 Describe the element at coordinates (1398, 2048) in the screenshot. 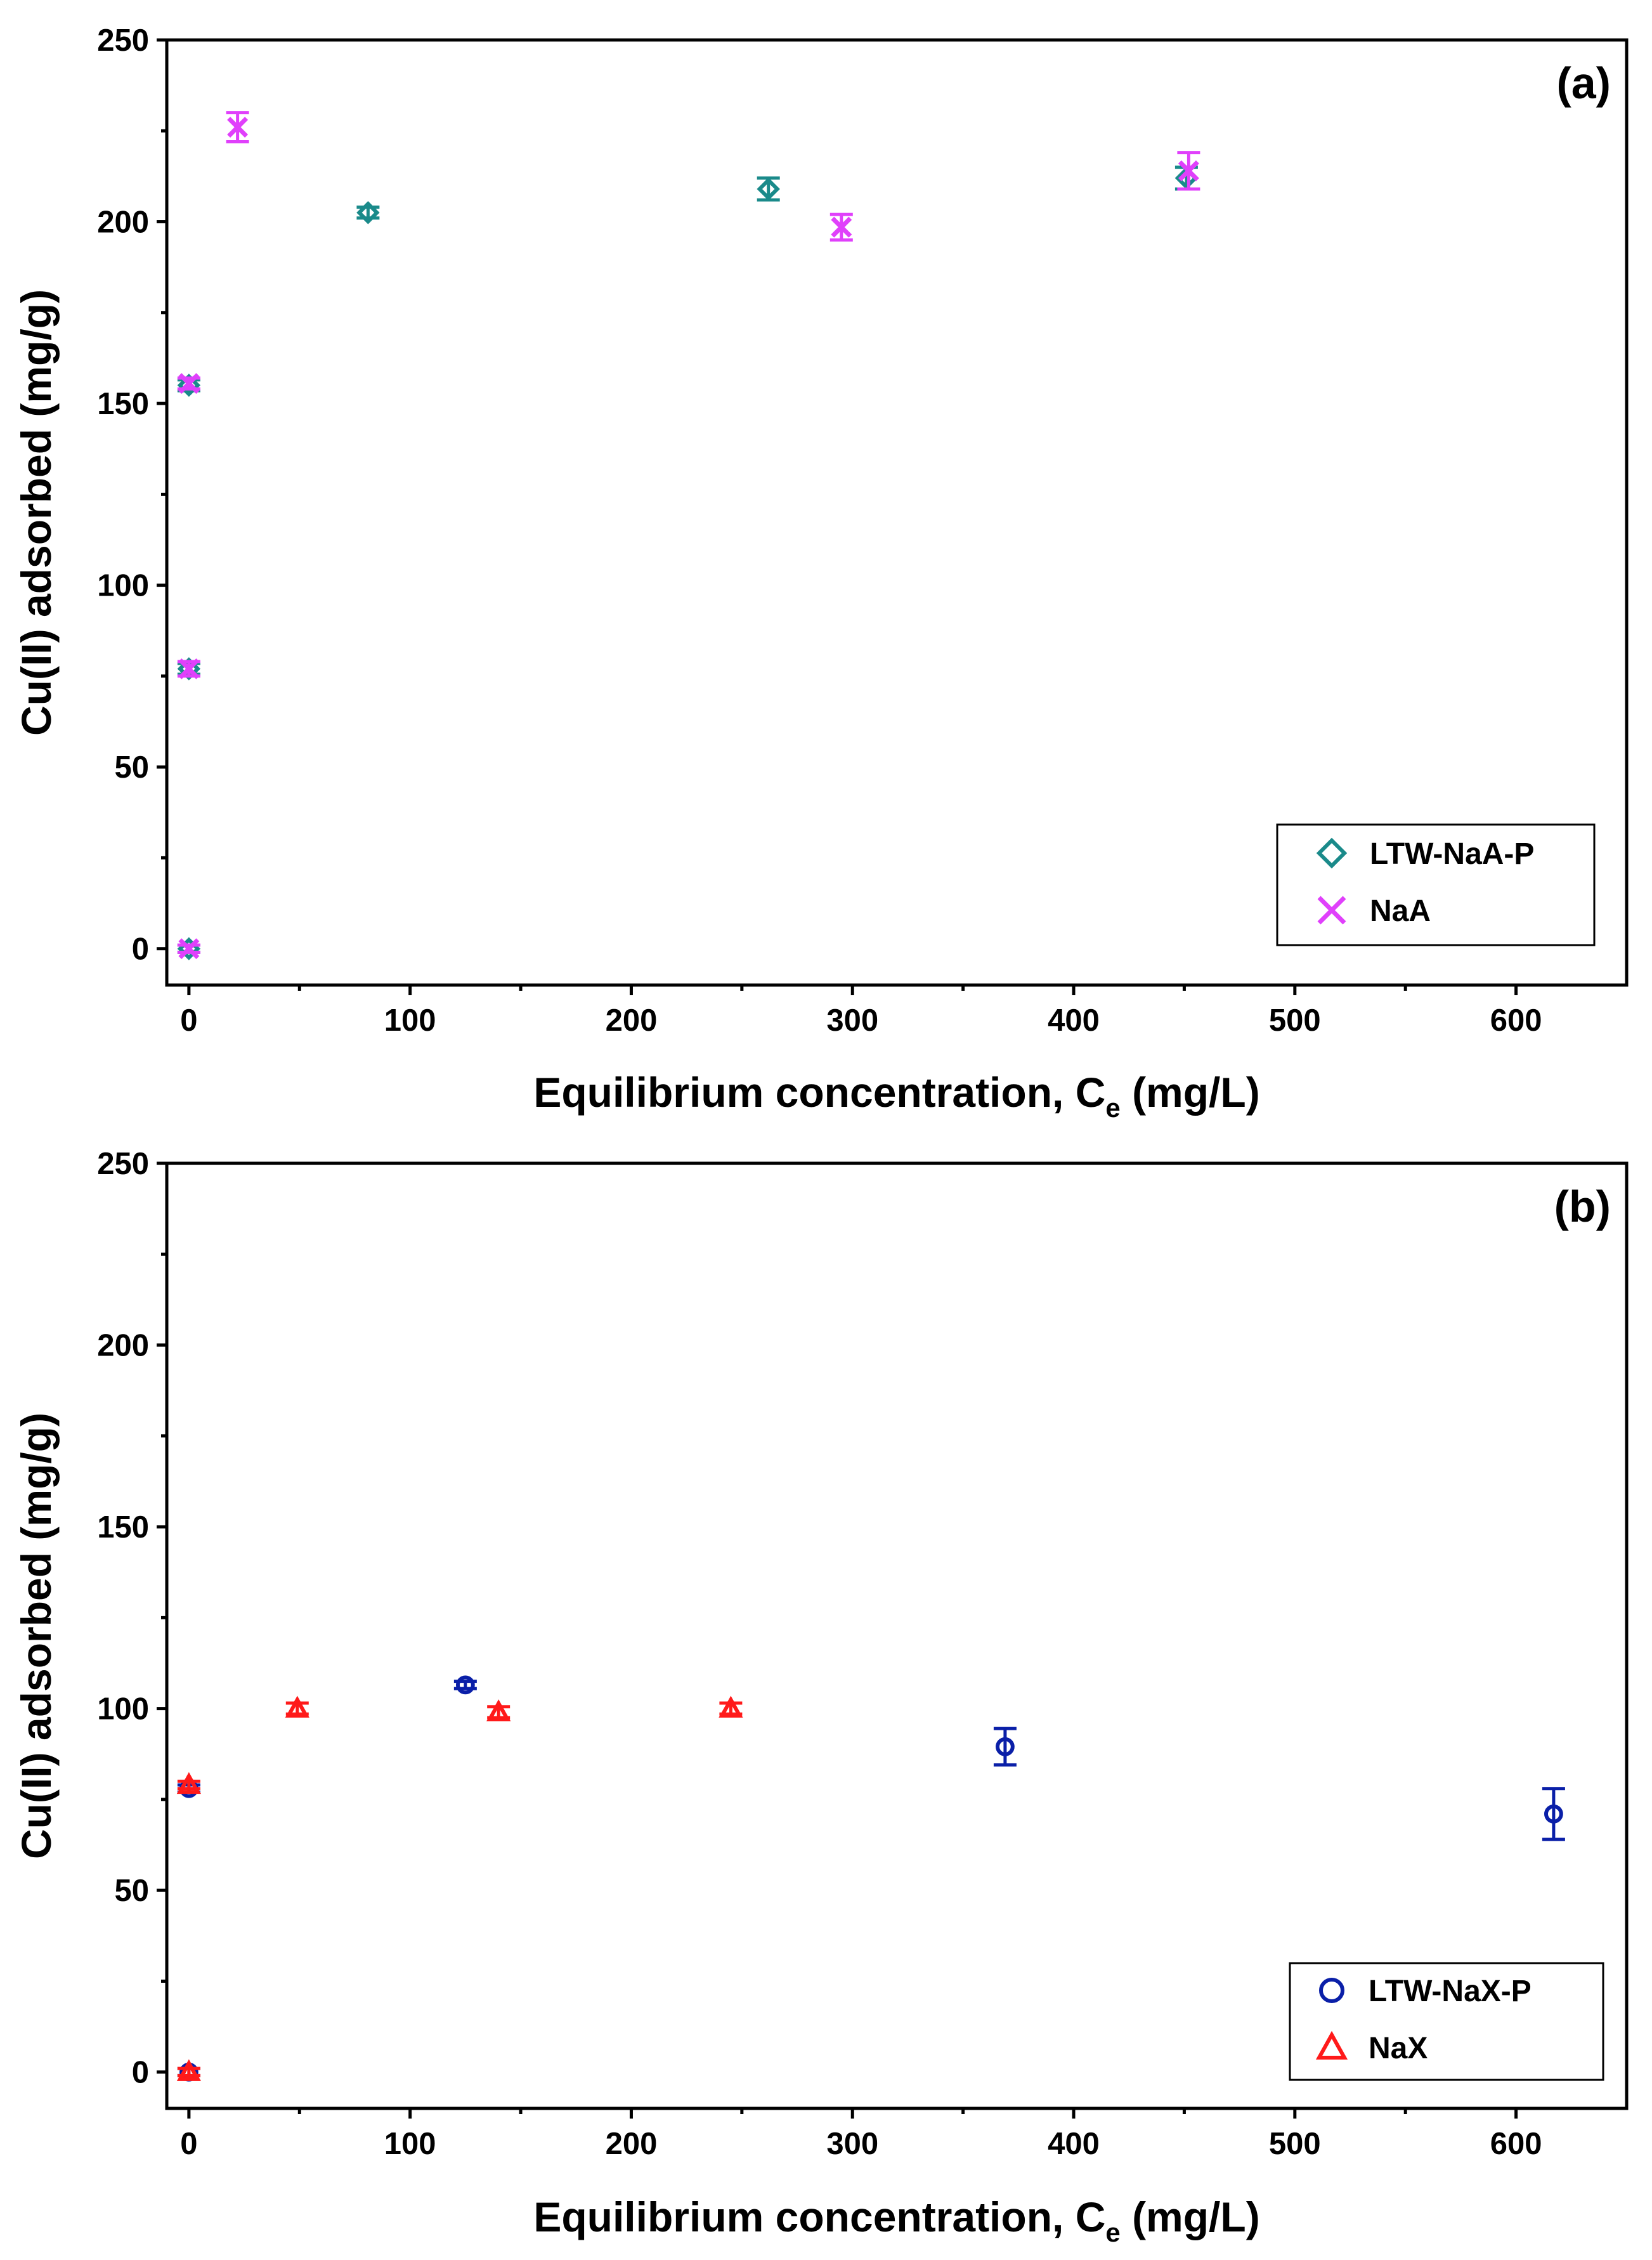

I see `legend-label-nax: NaX` at that location.